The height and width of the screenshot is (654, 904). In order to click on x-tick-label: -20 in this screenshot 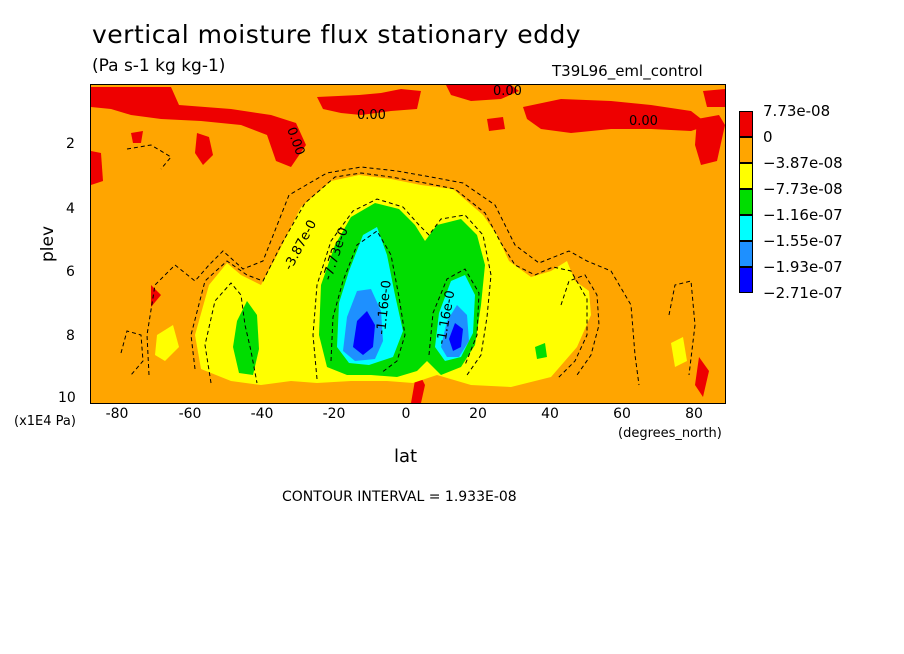, I will do `click(334, 414)`.